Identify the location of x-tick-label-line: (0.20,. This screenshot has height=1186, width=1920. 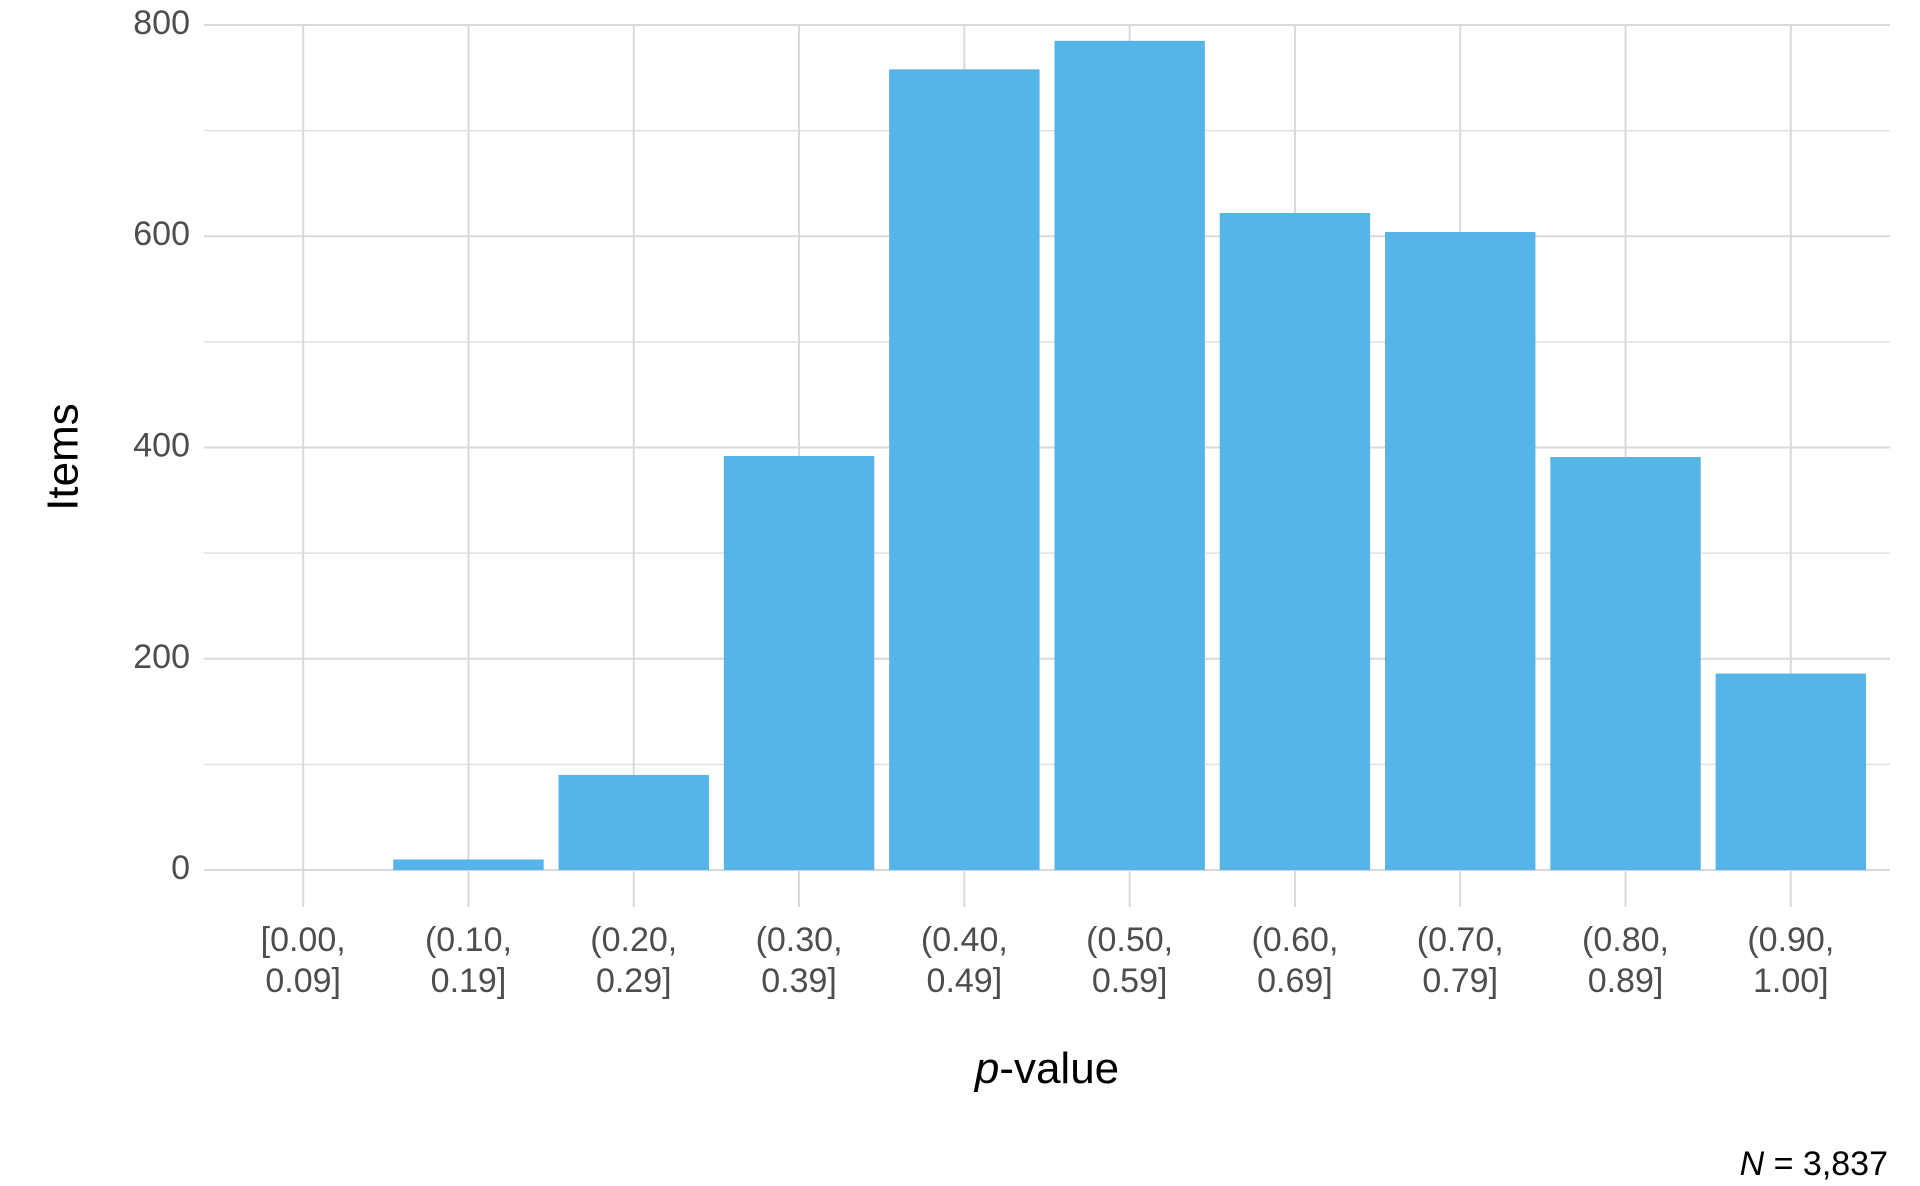
(633, 940).